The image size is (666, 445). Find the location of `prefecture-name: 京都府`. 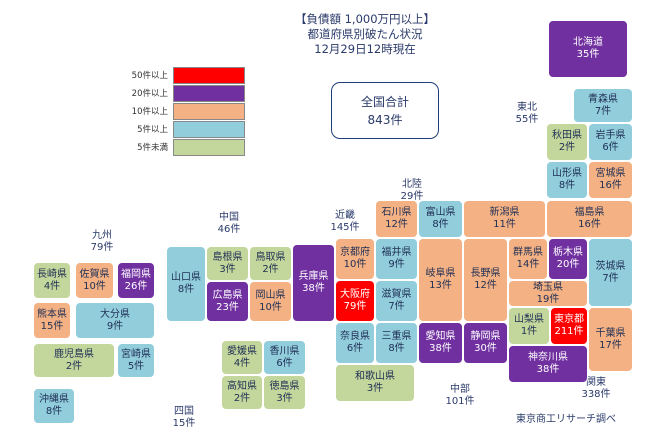

prefecture-name: 京都府 is located at coordinates (355, 252).